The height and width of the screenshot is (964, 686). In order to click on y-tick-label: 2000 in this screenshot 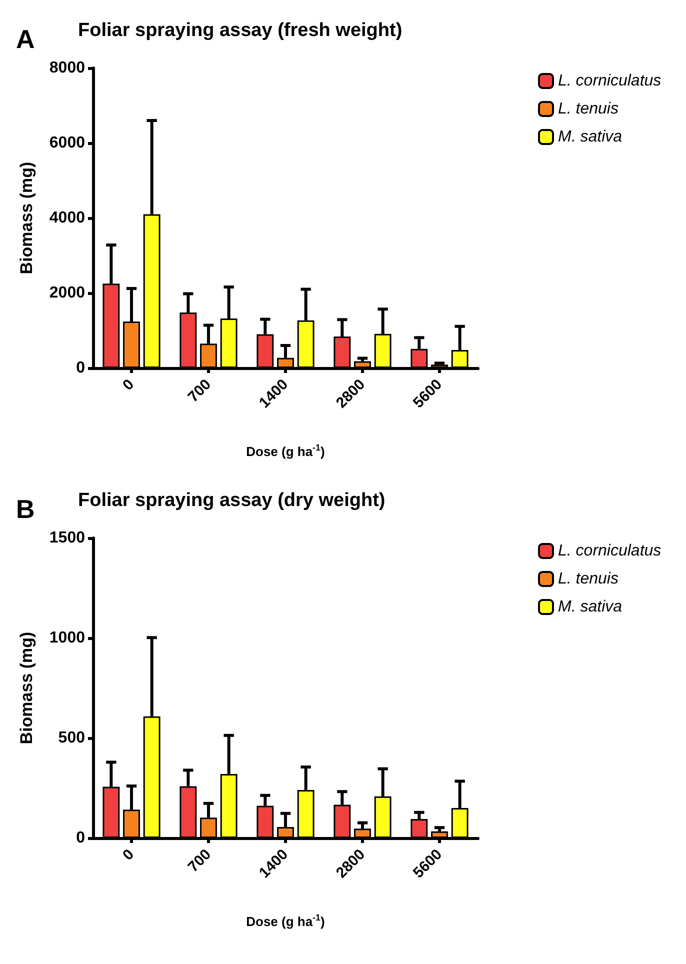, I will do `click(67, 293)`.